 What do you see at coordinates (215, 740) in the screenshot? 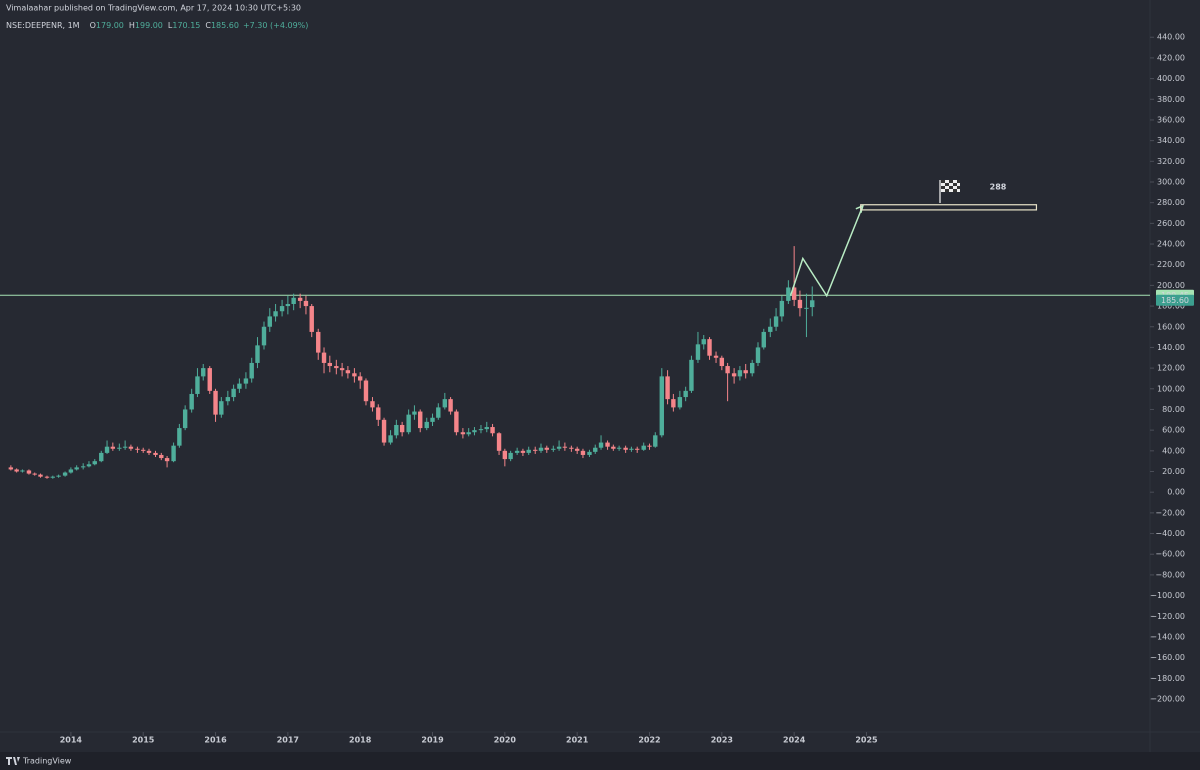
I see `x-tick-label: 2016` at bounding box center [215, 740].